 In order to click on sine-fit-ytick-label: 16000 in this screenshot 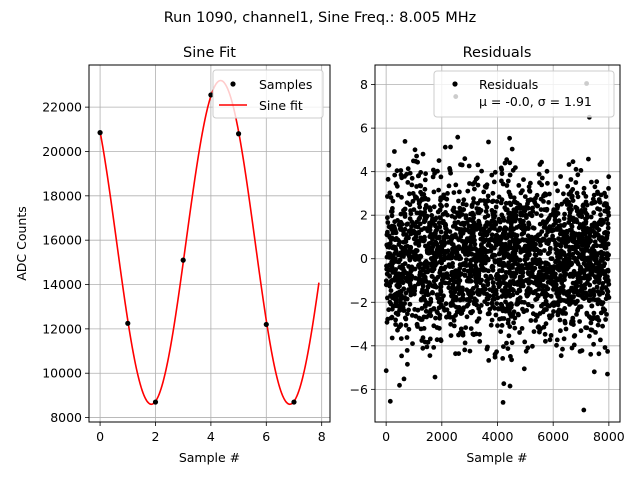, I will do `click(62, 240)`.